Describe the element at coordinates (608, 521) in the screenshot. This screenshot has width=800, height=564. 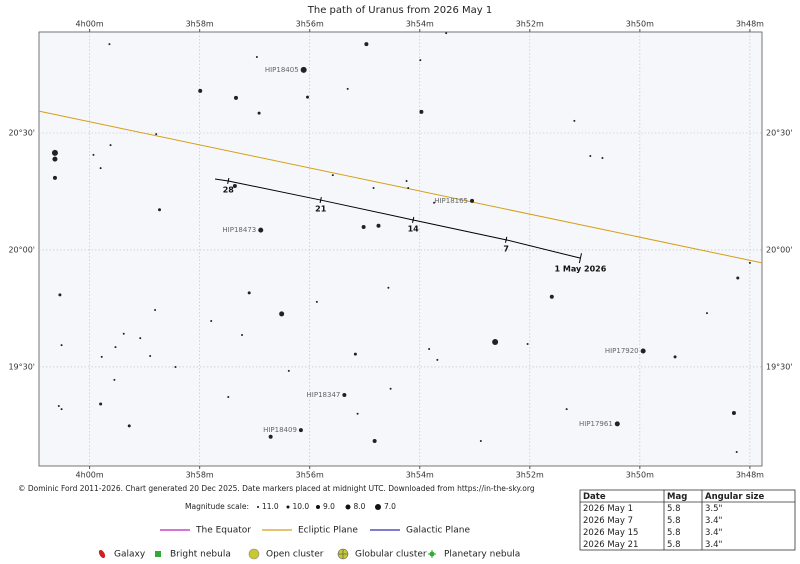
I see `table-cell: 2026 May 7` at that location.